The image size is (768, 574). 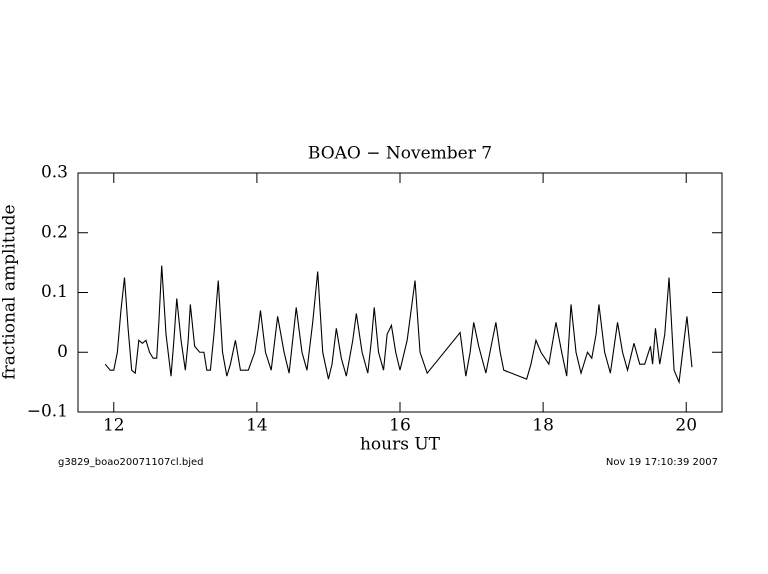 I want to click on y-tick-label: 0.1, so click(x=54, y=292).